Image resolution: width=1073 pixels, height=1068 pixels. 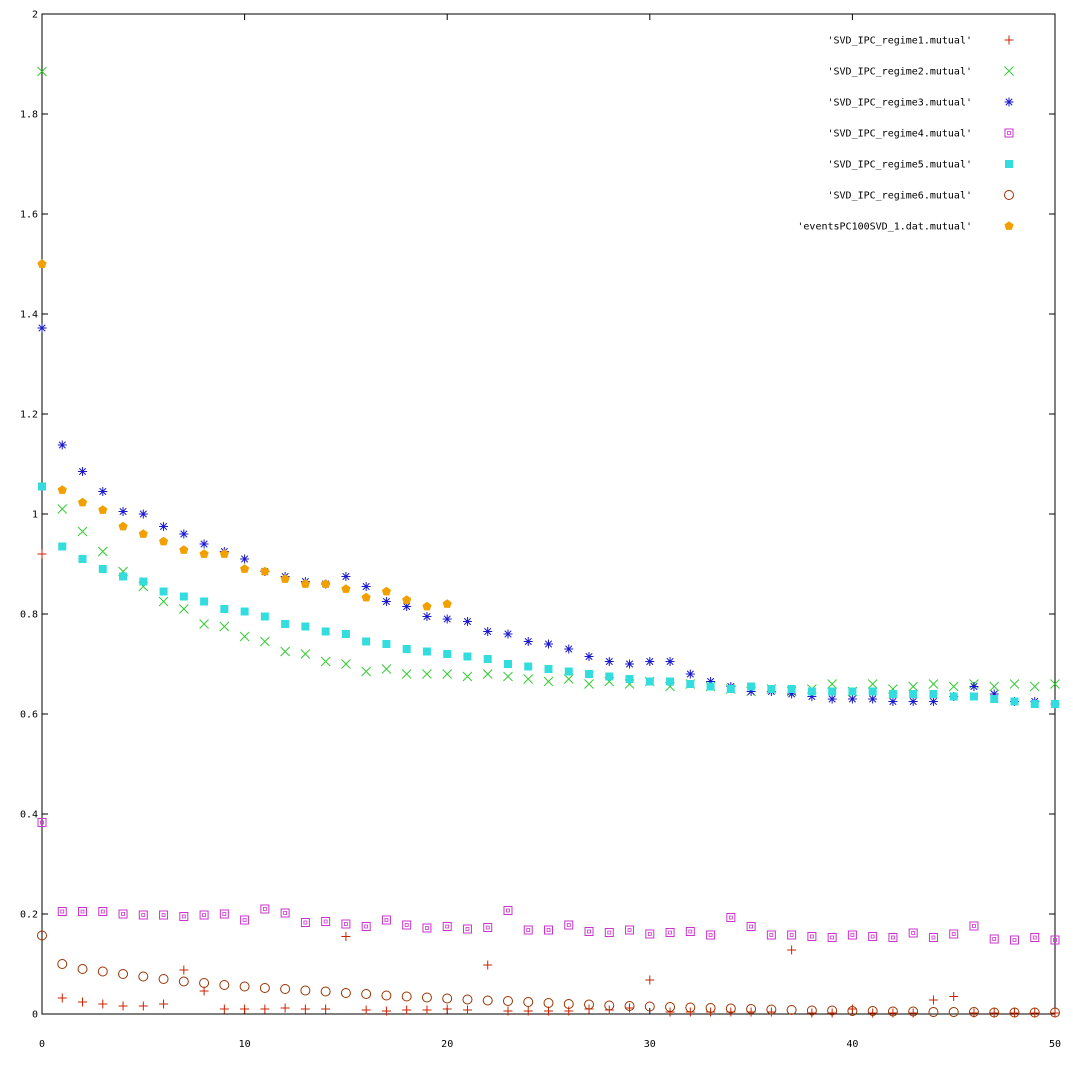 What do you see at coordinates (900, 134) in the screenshot?
I see `legend-label: 'SVD_IPC_regime4.mutual'` at bounding box center [900, 134].